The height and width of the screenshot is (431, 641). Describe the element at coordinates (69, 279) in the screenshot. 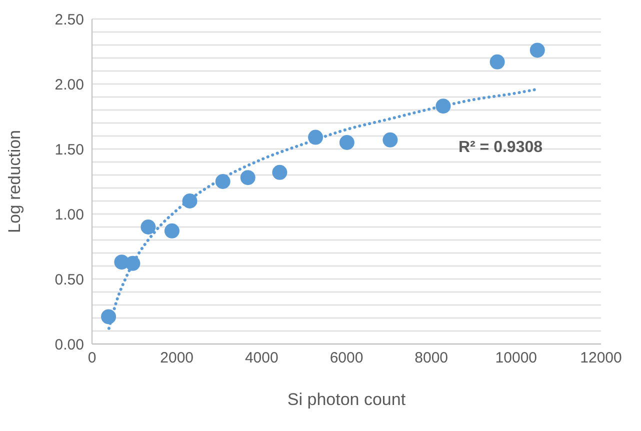

I see `y-tick-label: 0.50` at that location.